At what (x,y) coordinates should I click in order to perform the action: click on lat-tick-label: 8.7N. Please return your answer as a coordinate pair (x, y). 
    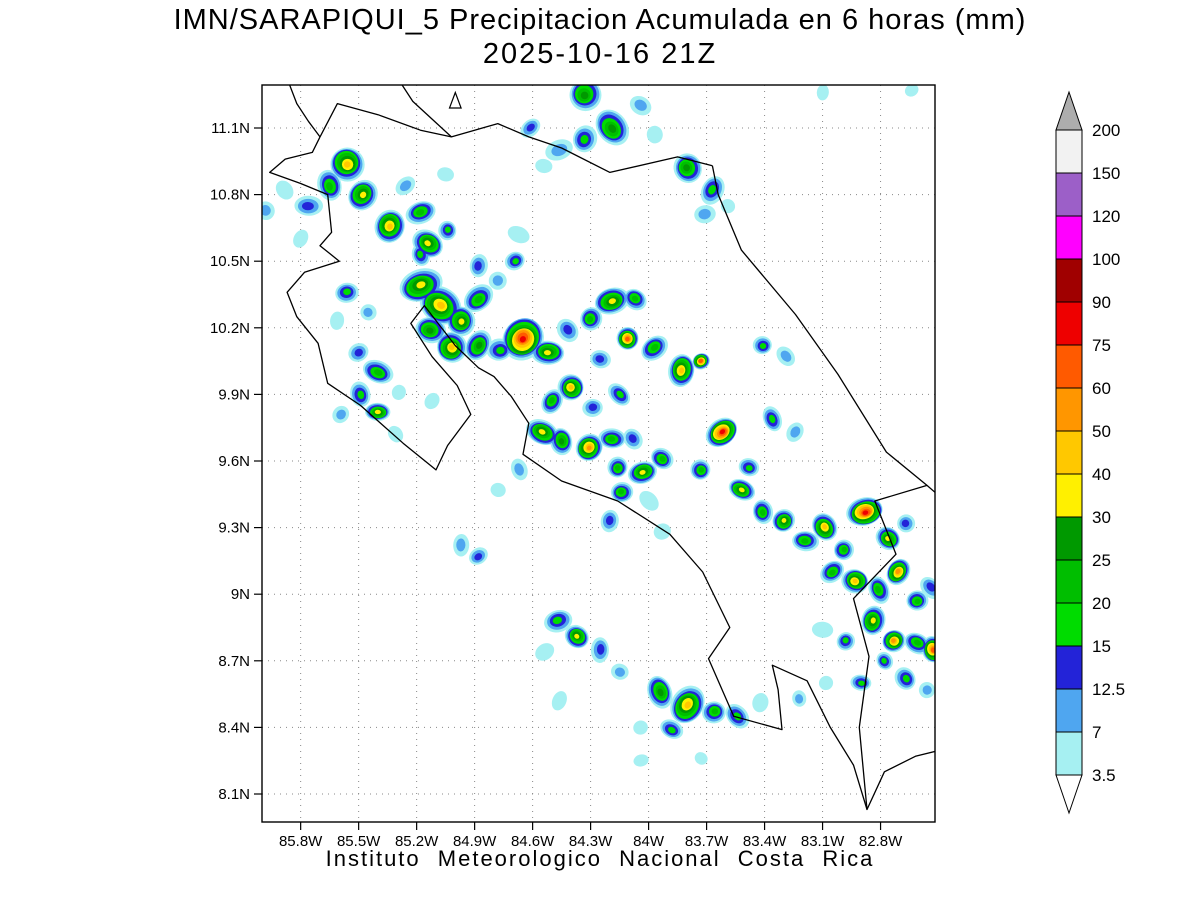
    Looking at the image, I should click on (234, 661).